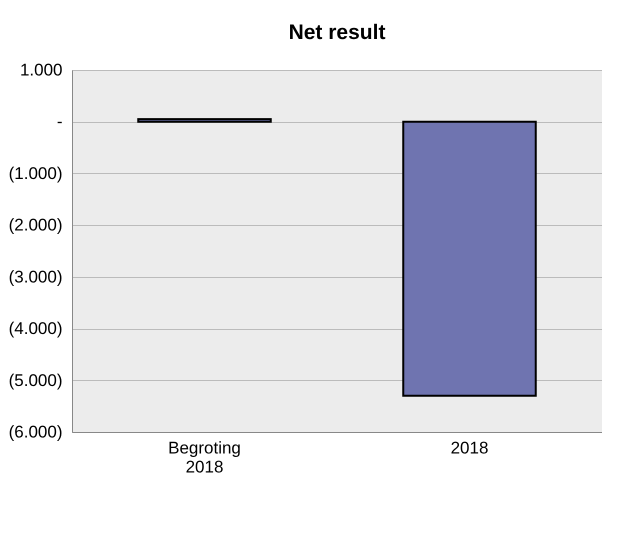 This screenshot has width=630, height=542. Describe the element at coordinates (337, 32) in the screenshot. I see `chart-title: Net result` at that location.